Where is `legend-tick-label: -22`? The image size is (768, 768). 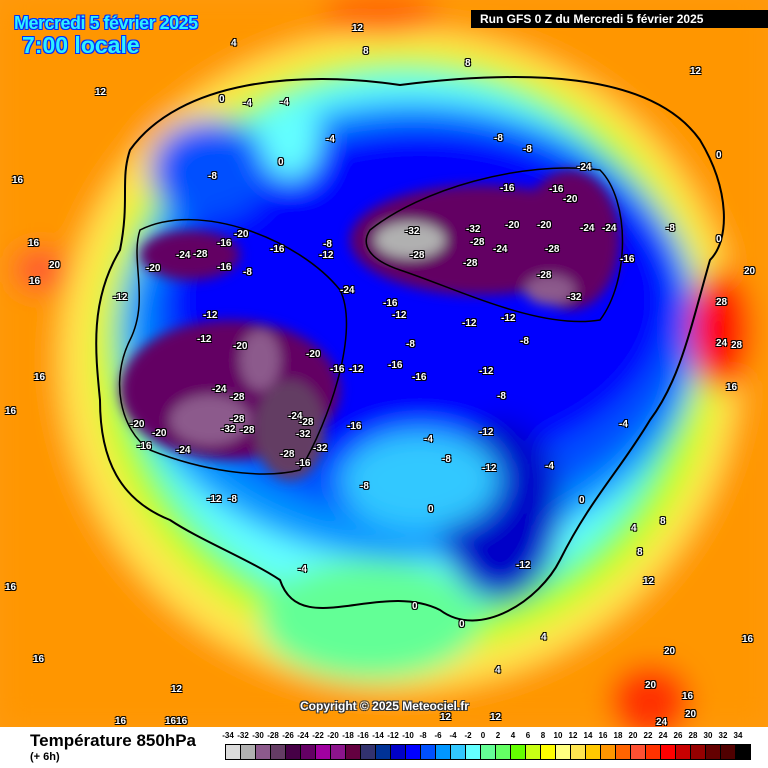 legend-tick-label: -22 is located at coordinates (318, 735).